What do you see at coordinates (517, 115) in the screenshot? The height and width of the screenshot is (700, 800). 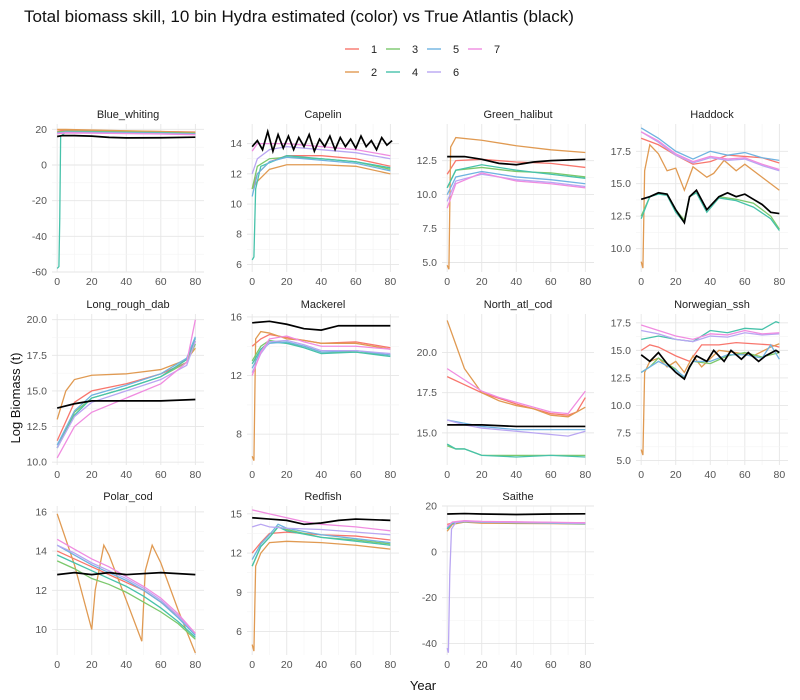 I see `panel-title-green-halibut: Green_halibut` at bounding box center [517, 115].